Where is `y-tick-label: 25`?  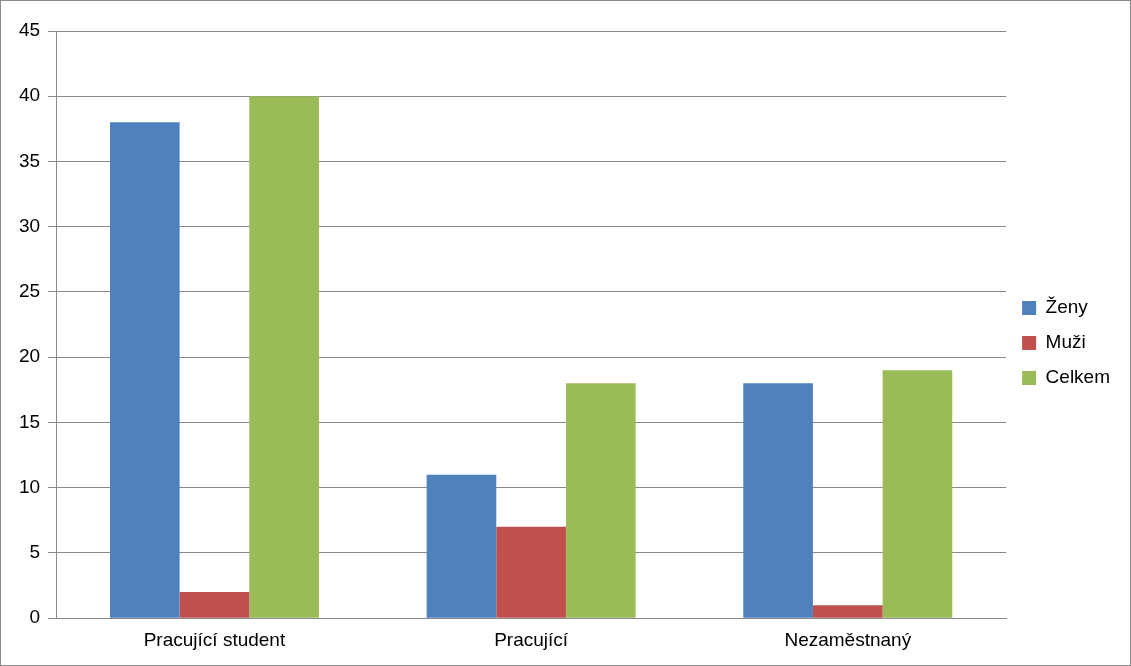 y-tick-label: 25 is located at coordinates (29, 291).